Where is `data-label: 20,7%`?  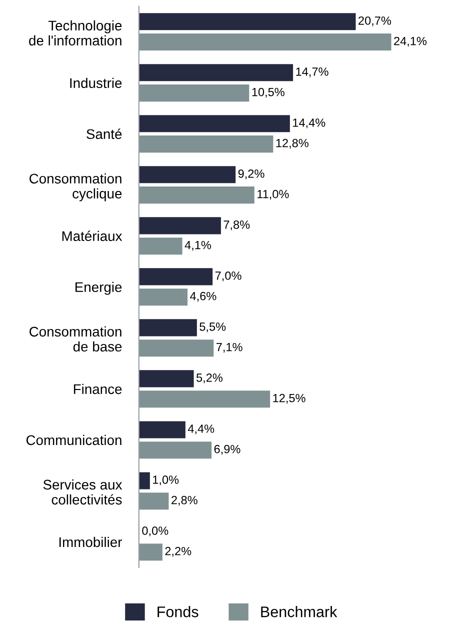 data-label: 20,7% is located at coordinates (375, 21).